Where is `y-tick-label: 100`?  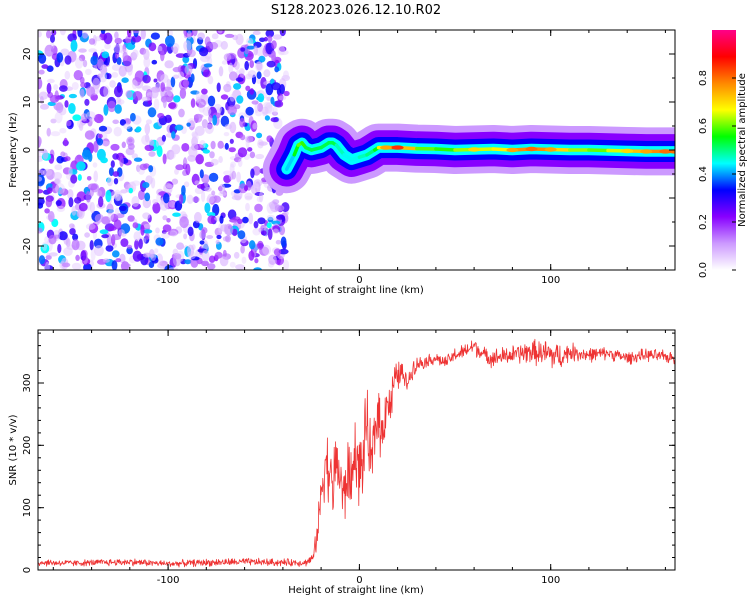
y-tick-label: 100 is located at coordinates (27, 507).